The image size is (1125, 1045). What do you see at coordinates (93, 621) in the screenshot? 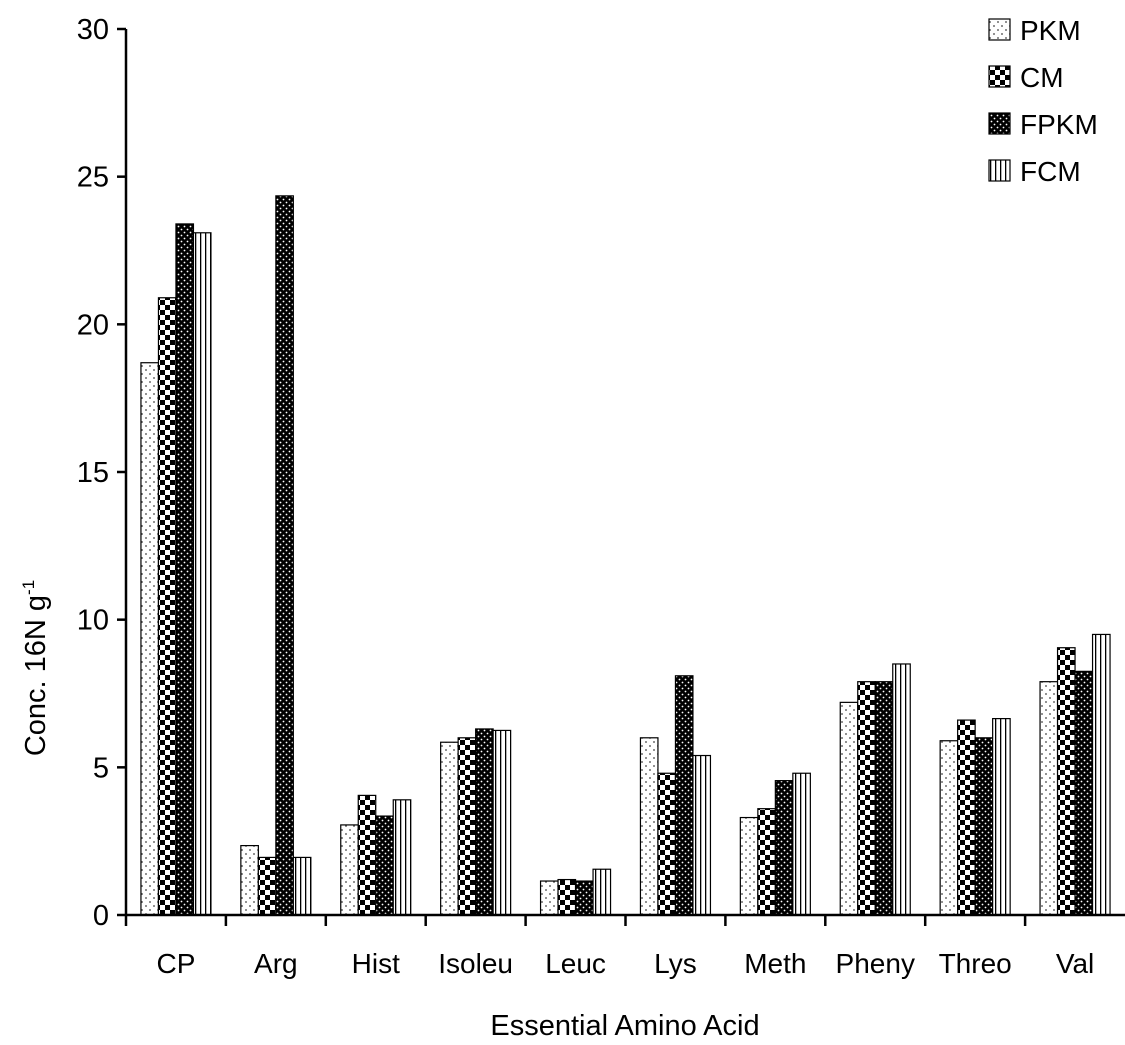
I see `y-tick-label: 10` at bounding box center [93, 621].